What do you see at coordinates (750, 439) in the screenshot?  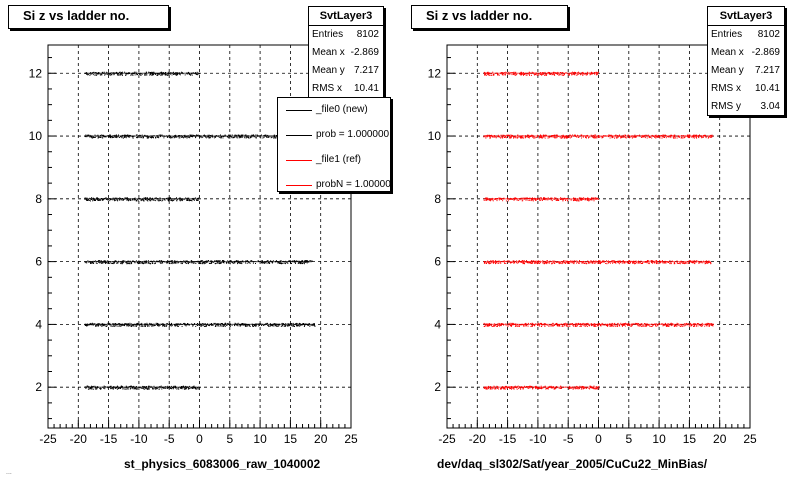 I see `x-tick-label: 25` at bounding box center [750, 439].